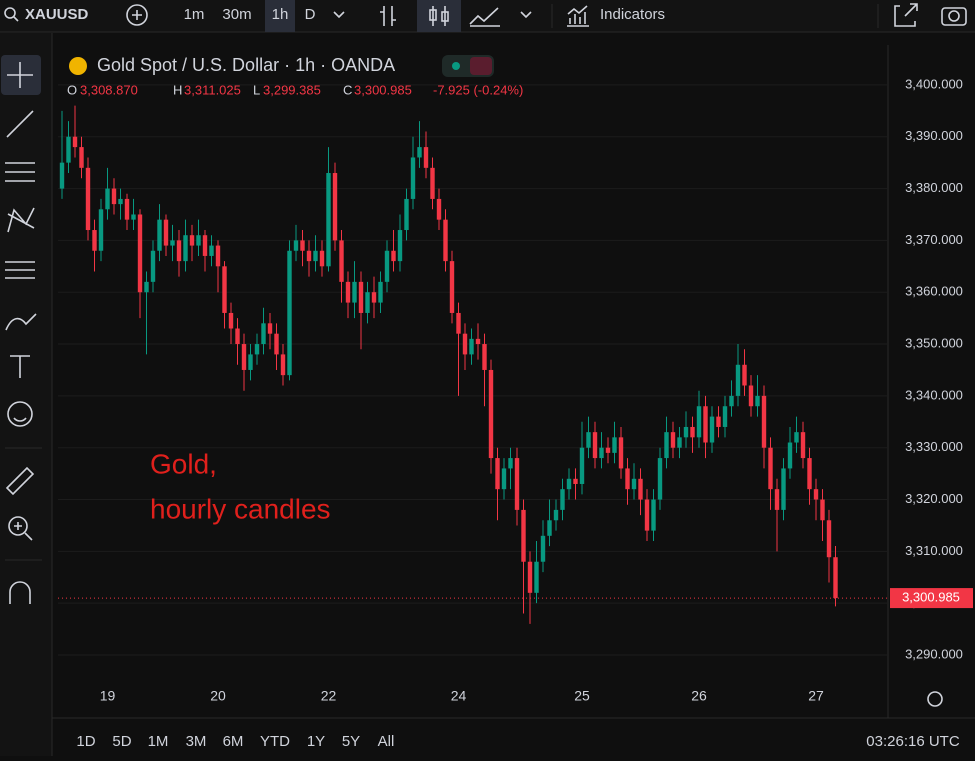 The width and height of the screenshot is (975, 761). What do you see at coordinates (388, 16) in the screenshot?
I see `bar-style-icon` at bounding box center [388, 16].